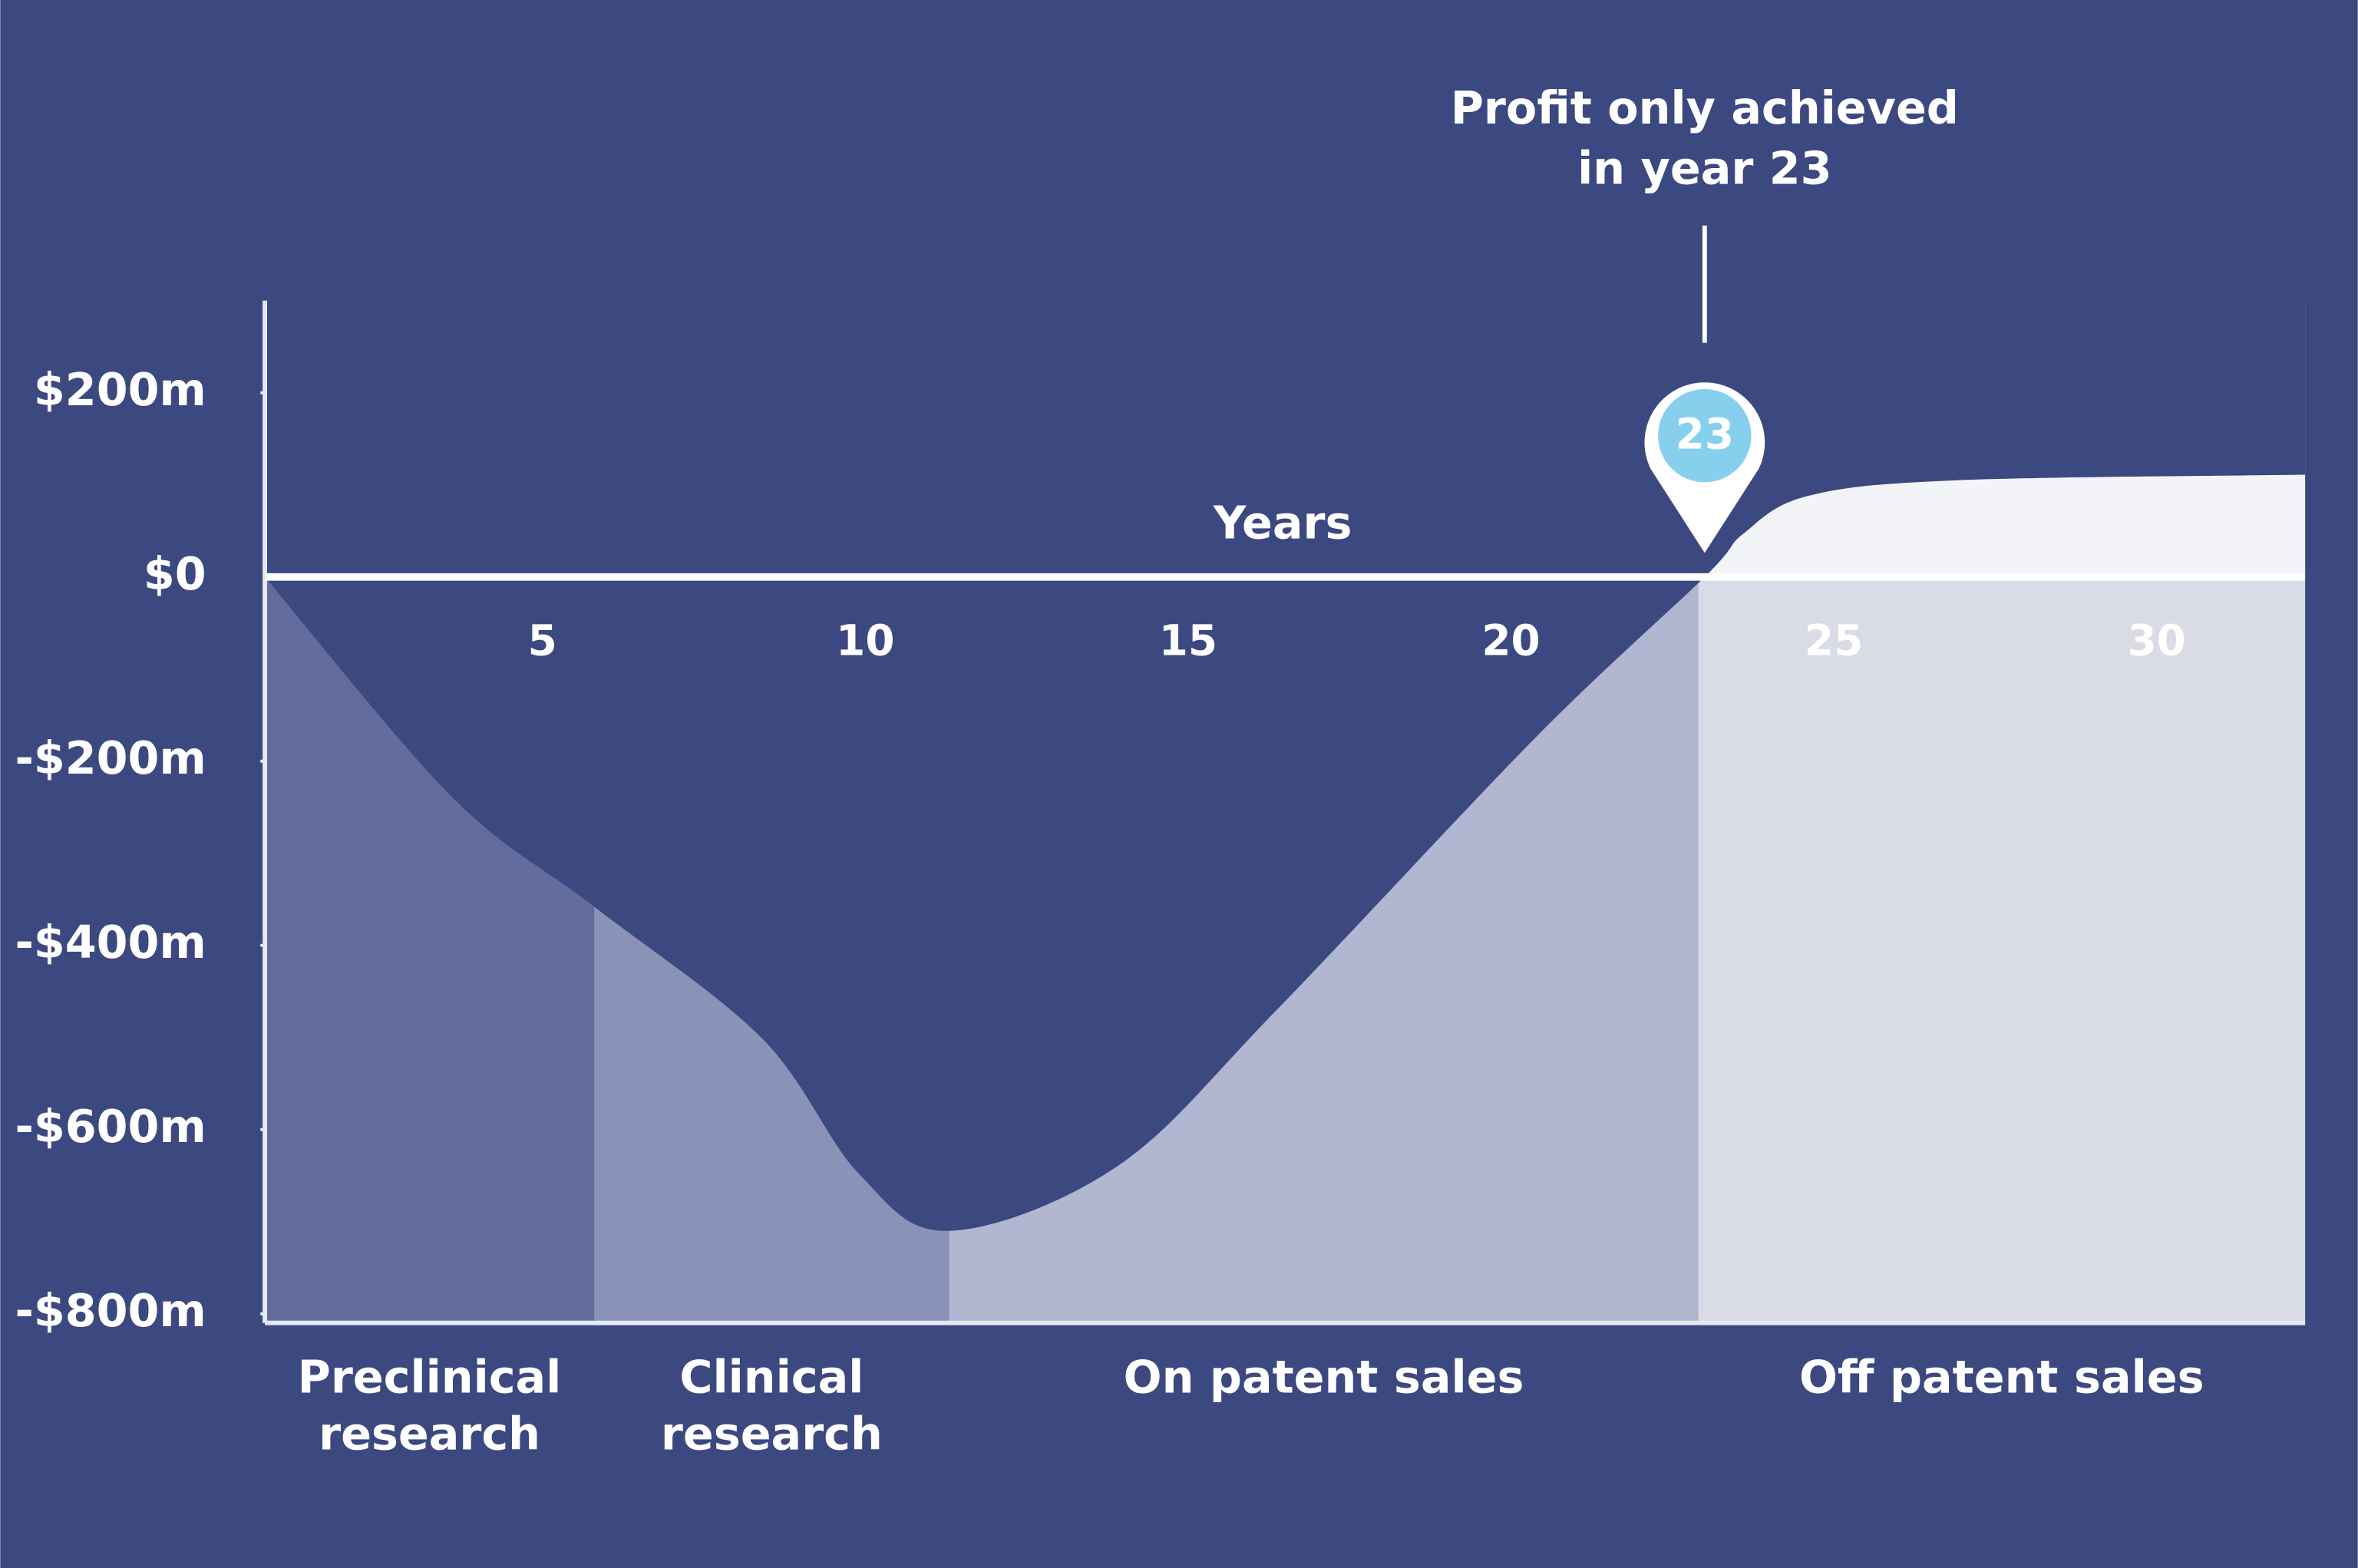 The width and height of the screenshot is (2358, 1568). I want to click on y-tick-label: -$200m, so click(111, 757).